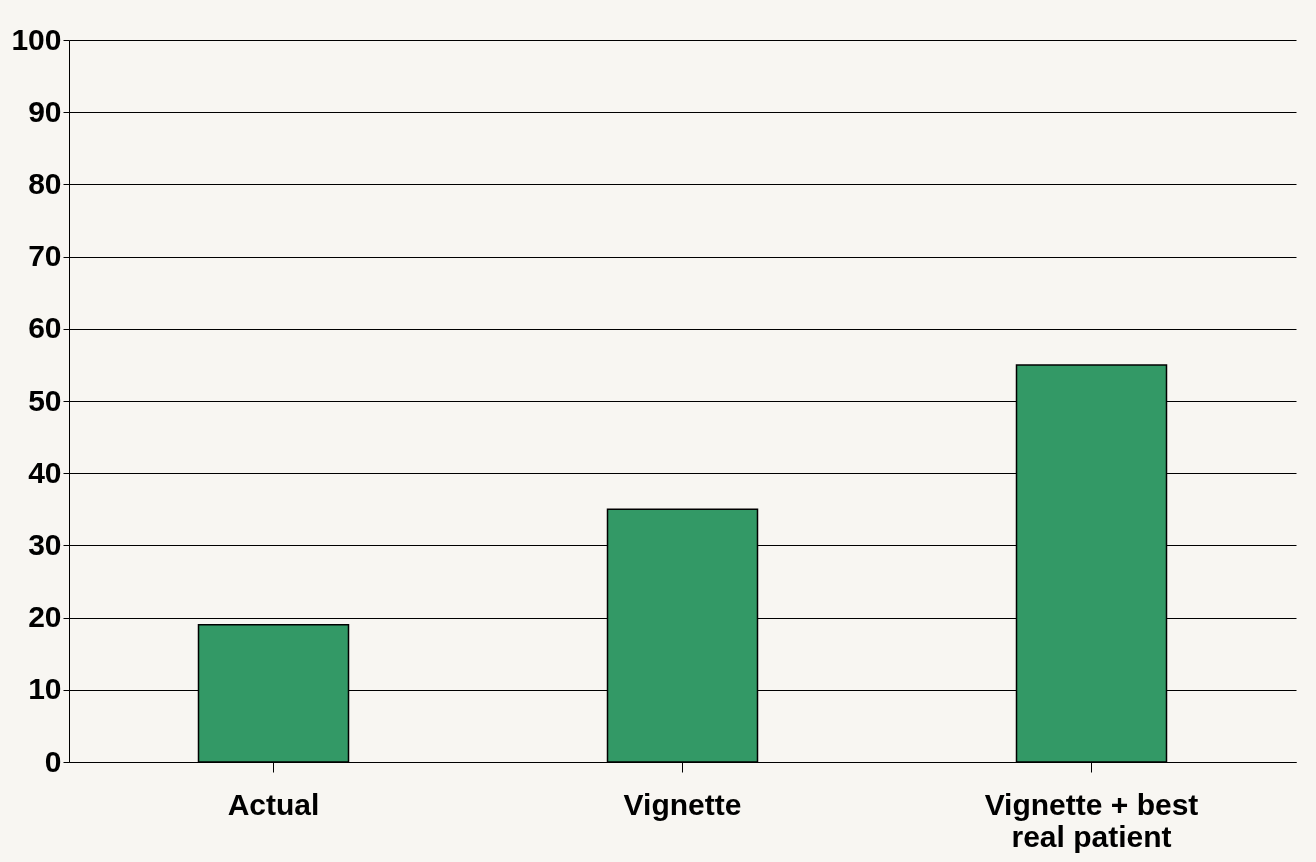 Image resolution: width=1316 pixels, height=862 pixels. I want to click on x-tick-label: Vignette, so click(682, 804).